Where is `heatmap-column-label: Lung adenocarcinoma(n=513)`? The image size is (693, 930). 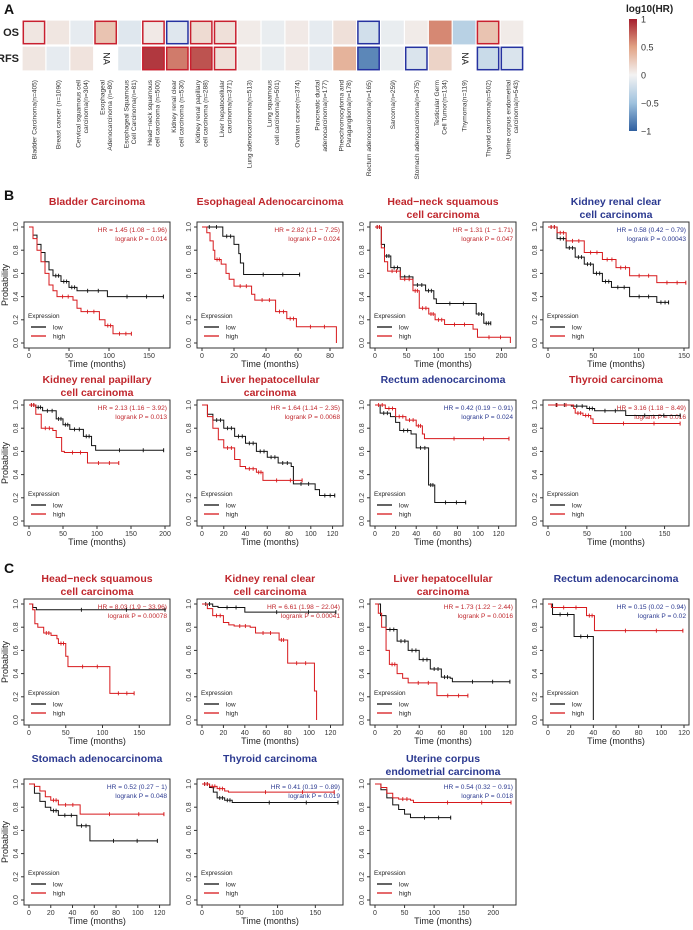 heatmap-column-label: Lung adenocarcinoma(n=513) is located at coordinates (250, 124).